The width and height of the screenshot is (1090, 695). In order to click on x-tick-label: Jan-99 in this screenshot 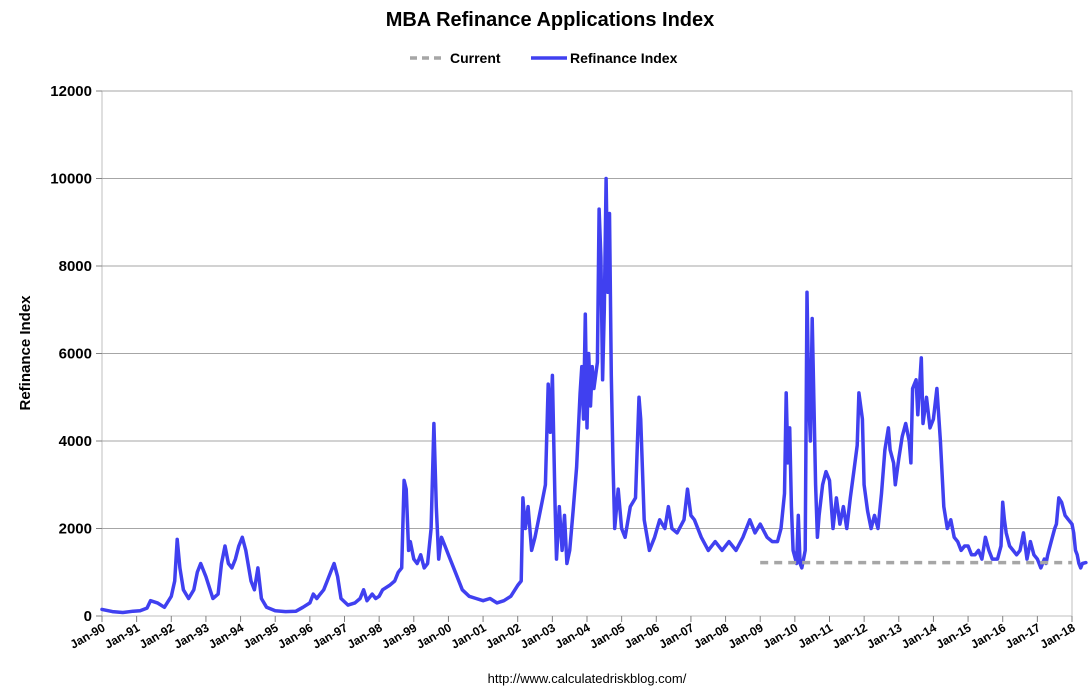, I will do `click(399, 635)`.